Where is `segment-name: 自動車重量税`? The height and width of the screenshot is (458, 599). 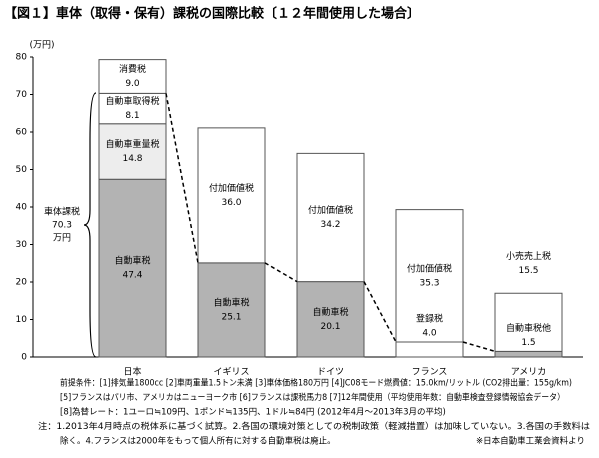
segment-name: 自動車重量税 is located at coordinates (132, 144).